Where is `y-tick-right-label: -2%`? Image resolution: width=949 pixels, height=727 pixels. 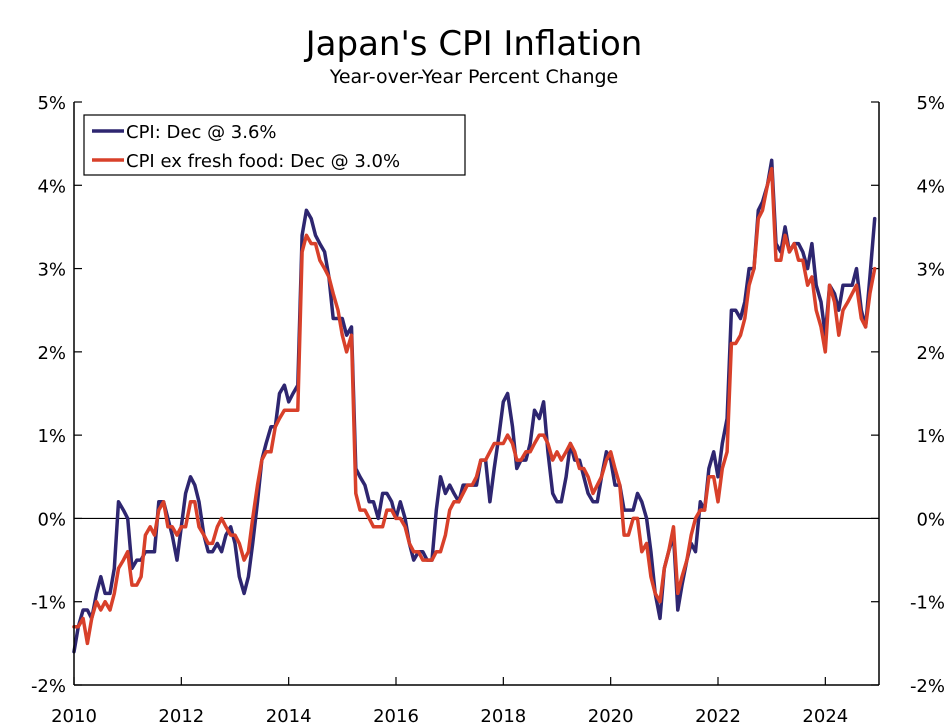
y-tick-right-label: -2% is located at coordinates (927, 686).